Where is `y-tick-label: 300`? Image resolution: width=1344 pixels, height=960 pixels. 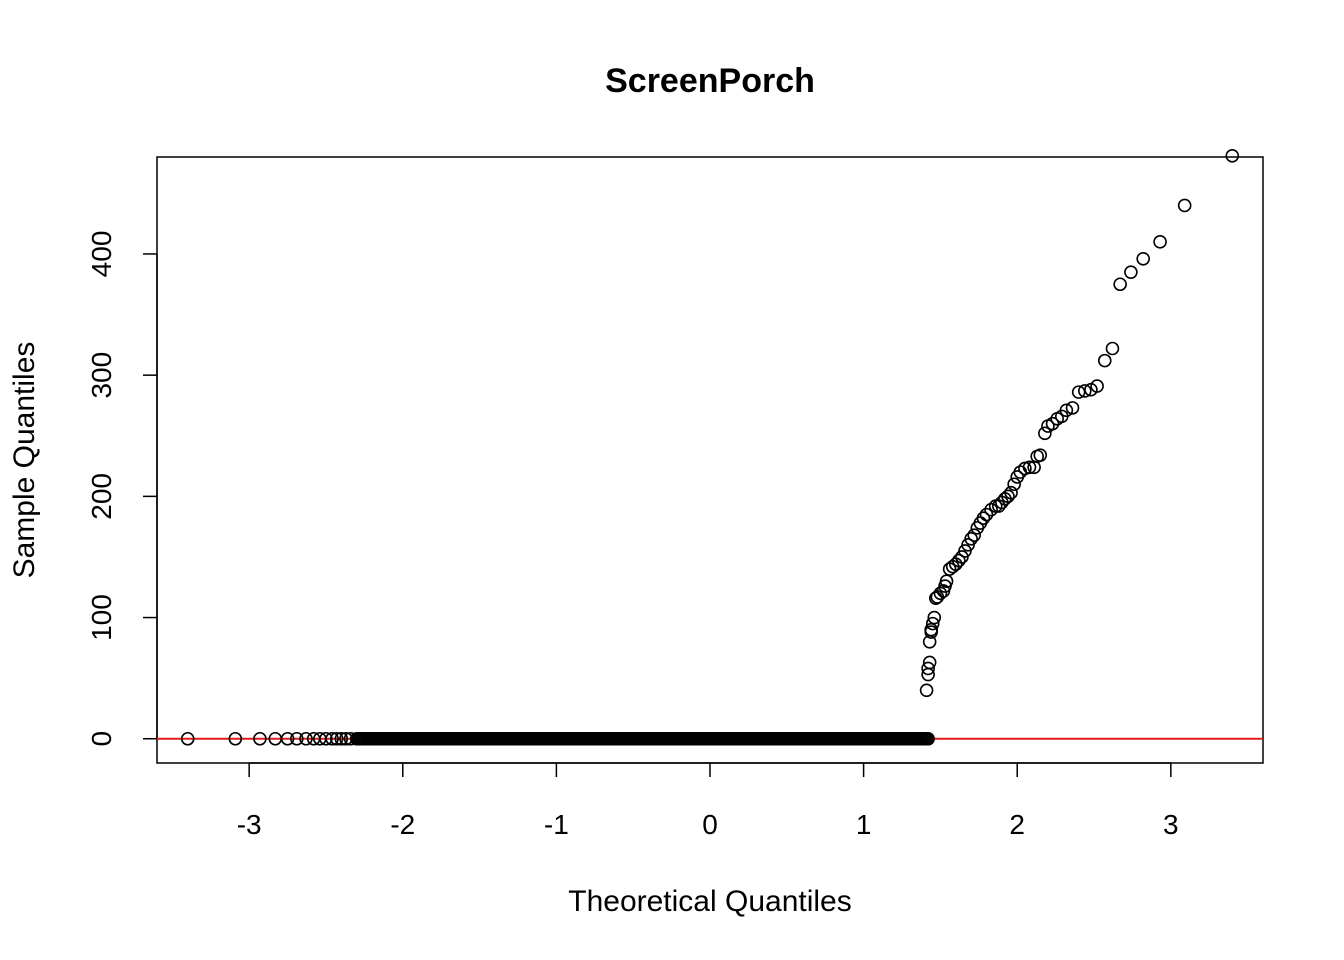
y-tick-label: 300 is located at coordinates (101, 375).